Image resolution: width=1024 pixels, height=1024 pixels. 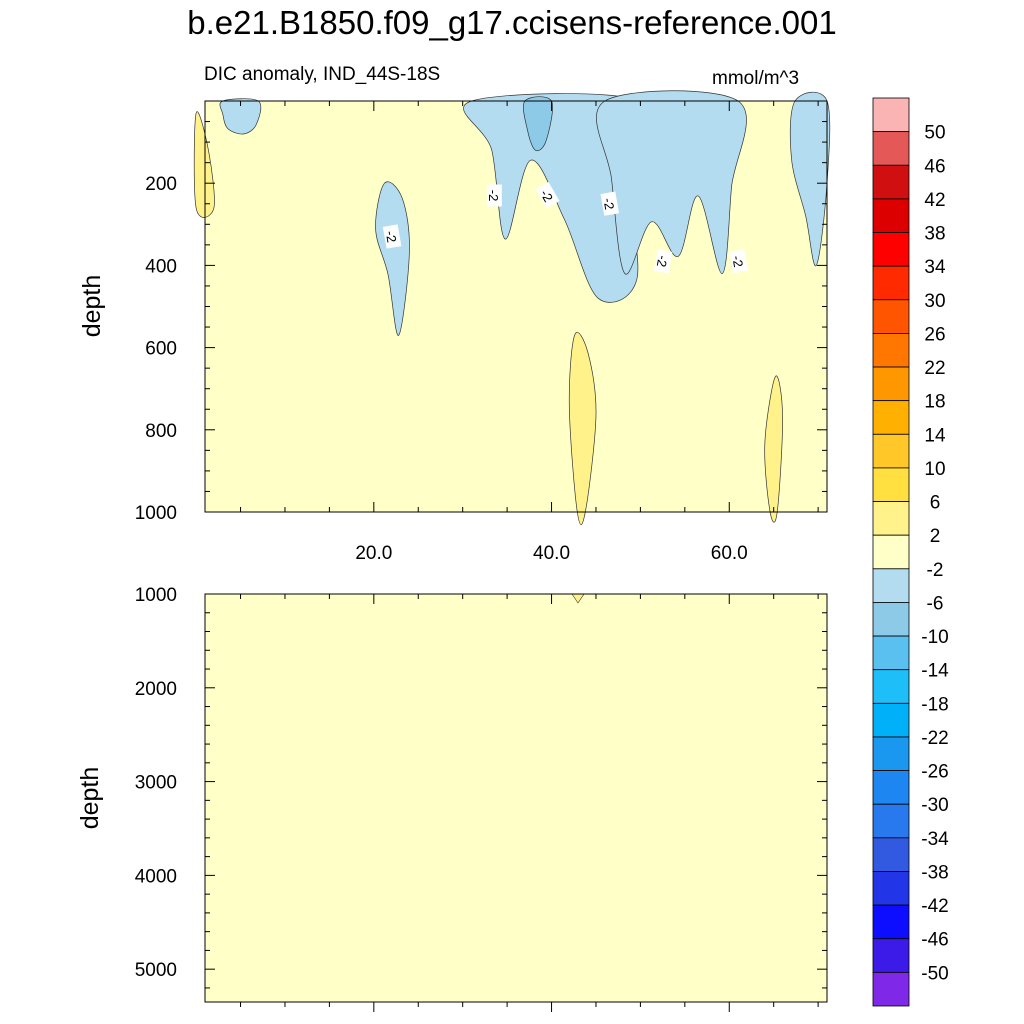 I want to click on colorbar-label: 14, so click(x=935, y=435).